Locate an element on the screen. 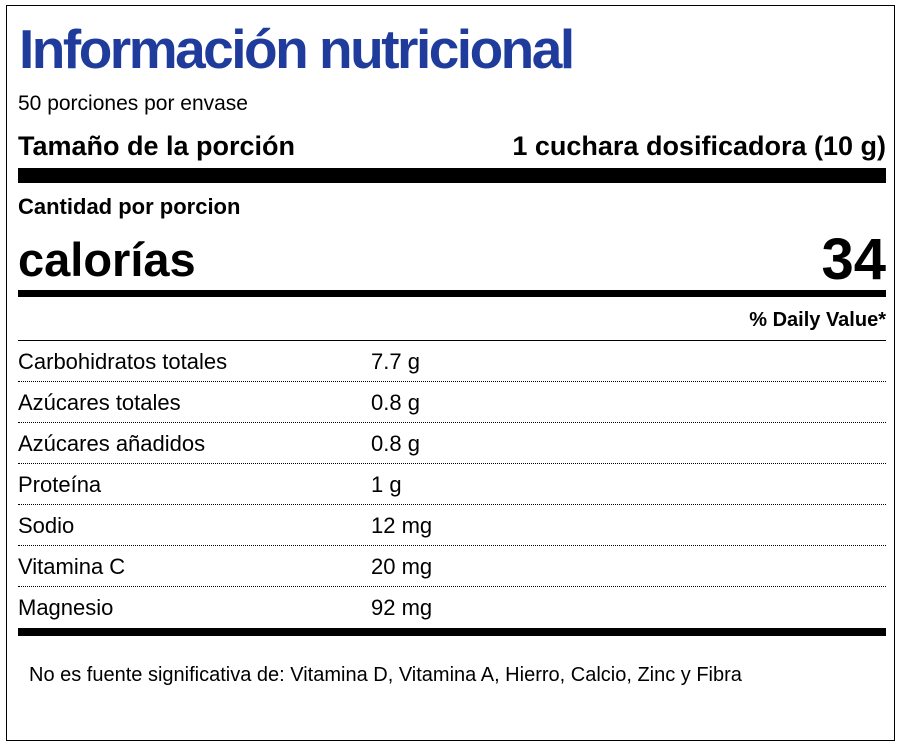 This screenshot has height=749, width=903. calories-label: calorías is located at coordinates (107, 259).